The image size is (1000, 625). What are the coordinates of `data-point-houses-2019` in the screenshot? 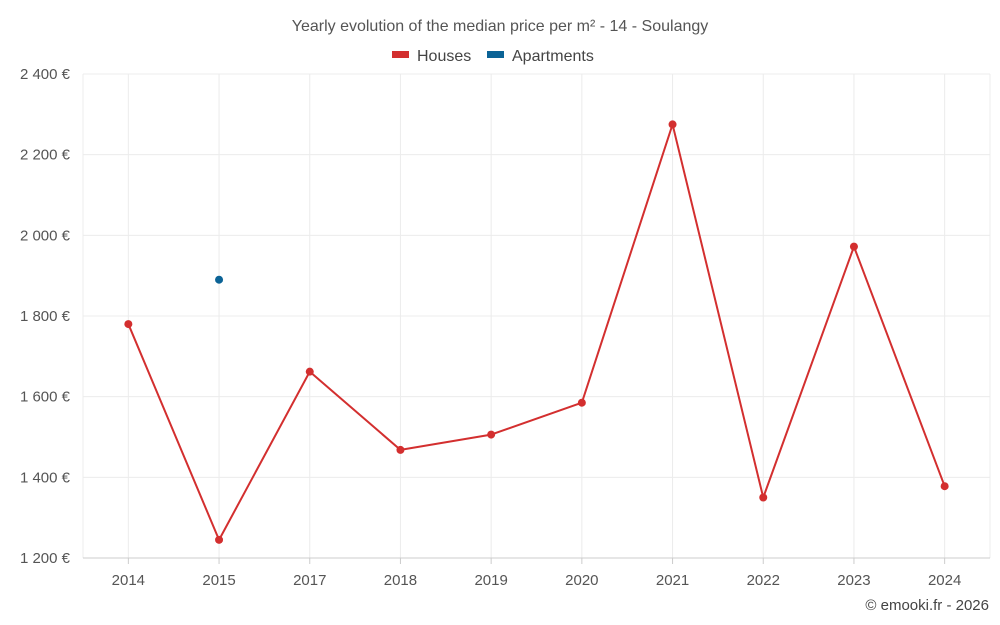 It's located at (491, 434).